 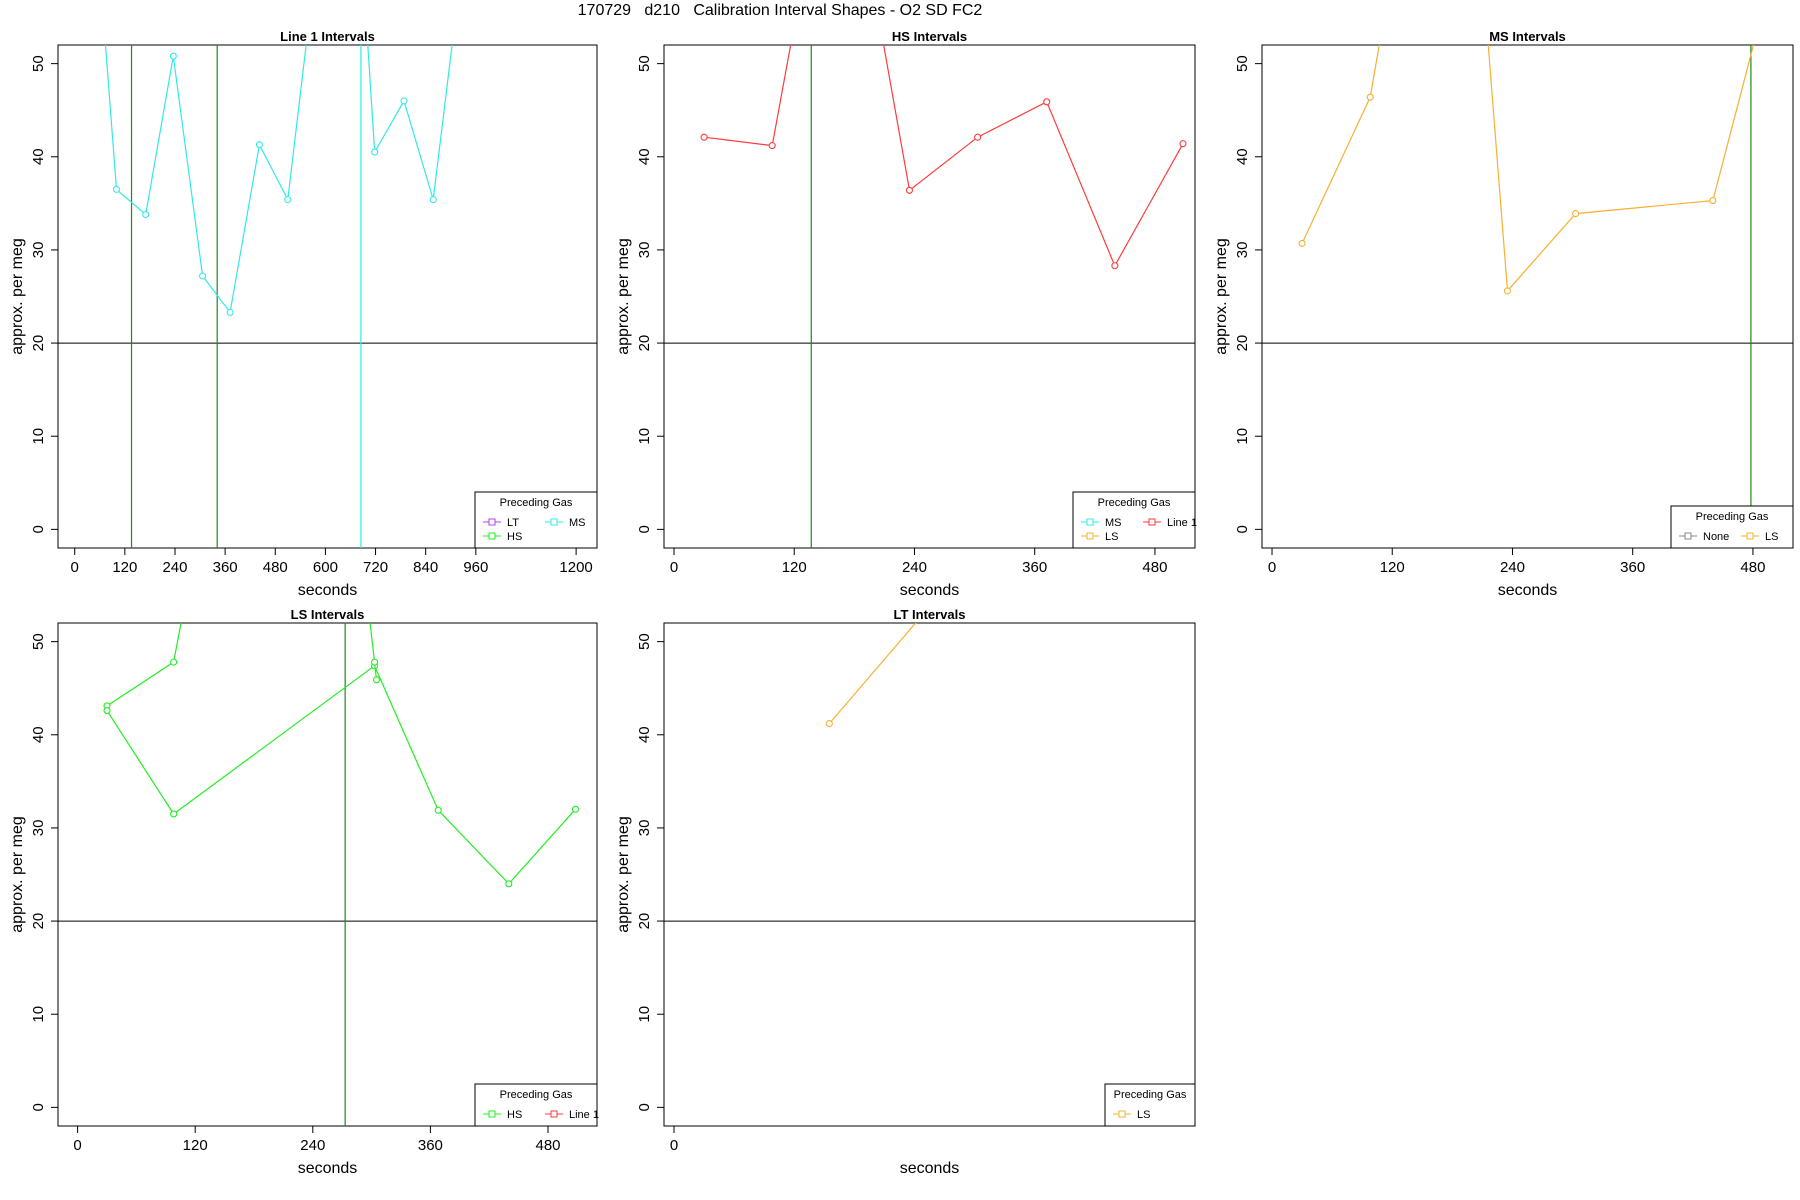 I want to click on x-tick-label: 1200, so click(x=575, y=567).